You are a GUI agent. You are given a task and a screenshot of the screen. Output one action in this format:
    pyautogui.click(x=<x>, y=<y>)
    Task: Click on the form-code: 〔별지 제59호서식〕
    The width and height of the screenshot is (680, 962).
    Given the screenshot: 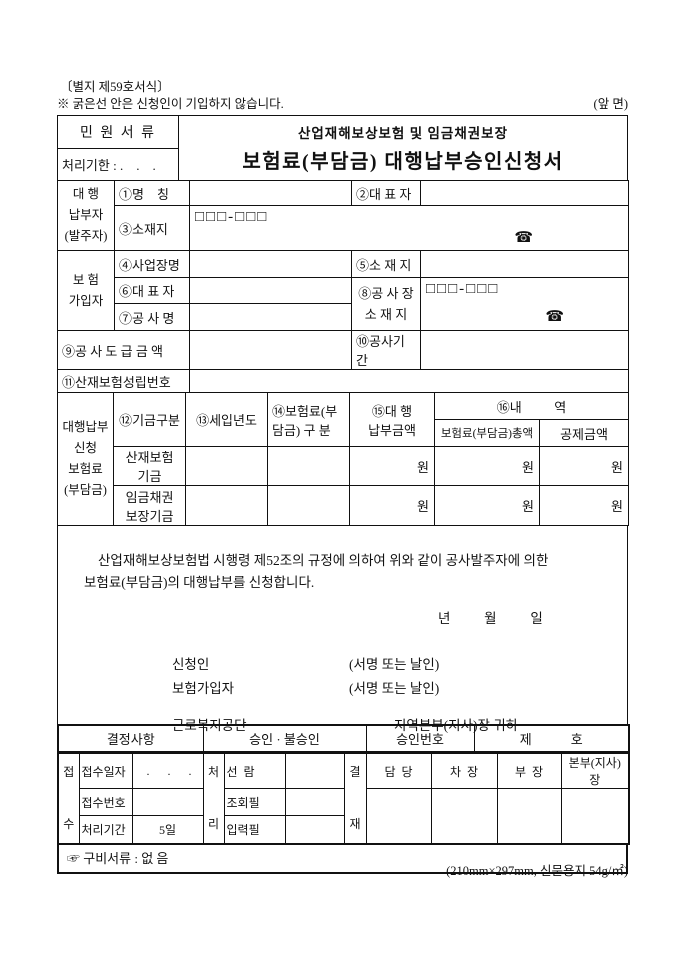 What is the action you would take?
    pyautogui.click(x=115, y=87)
    